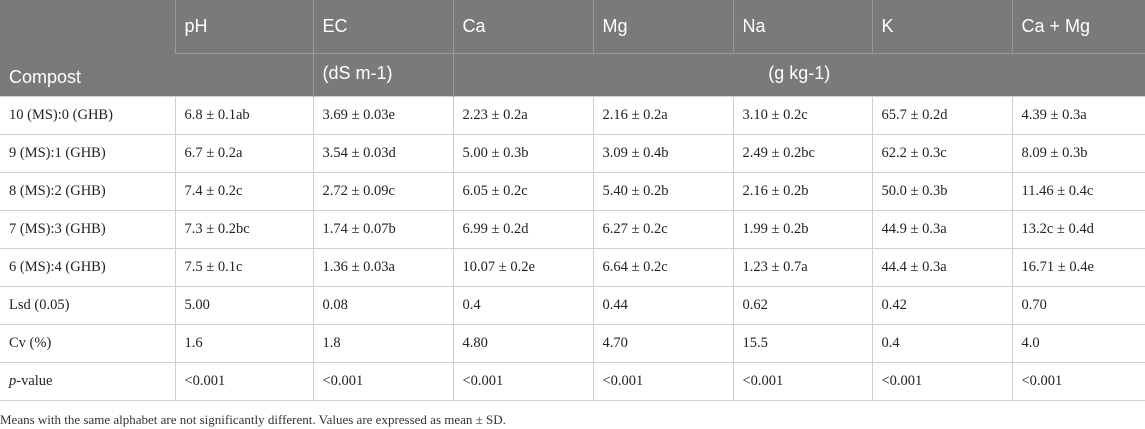 This screenshot has height=429, width=1145. What do you see at coordinates (87, 267) in the screenshot?
I see `compost-cell: 6 (MS):4 (GHB)` at bounding box center [87, 267].